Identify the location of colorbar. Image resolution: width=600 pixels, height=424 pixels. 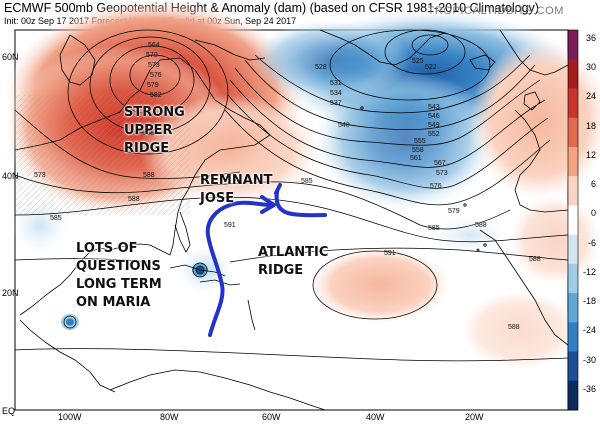
(573, 220).